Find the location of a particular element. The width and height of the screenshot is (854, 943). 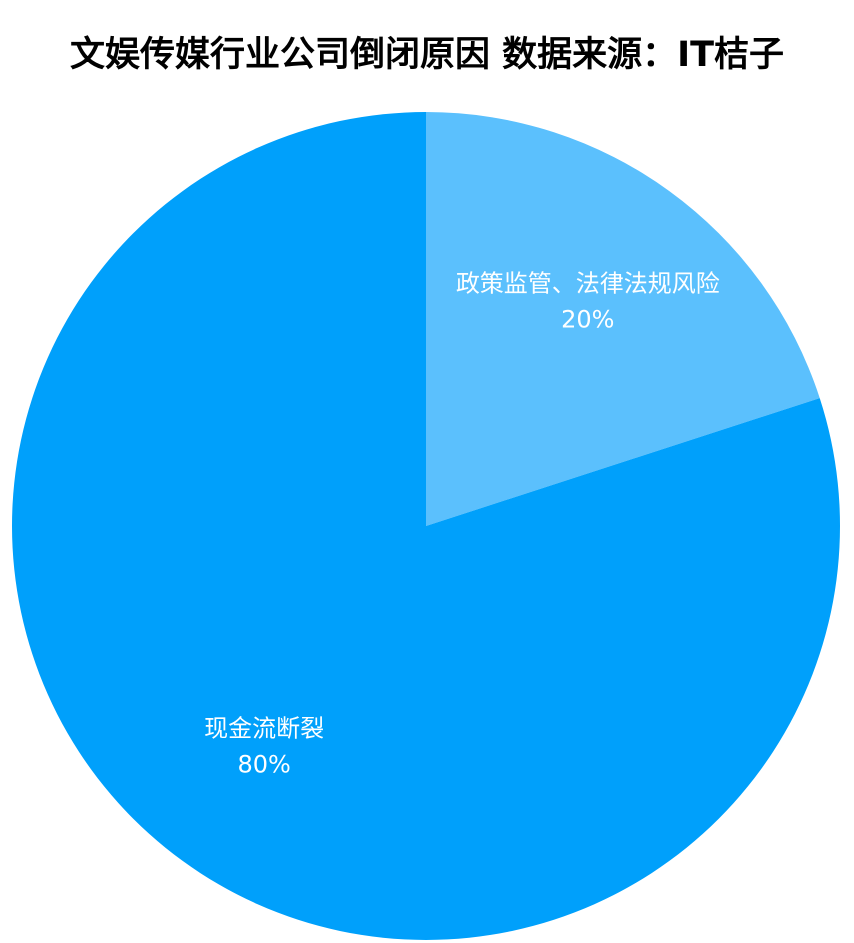

watermark-text: 三言财经 is located at coordinates (785, 906).